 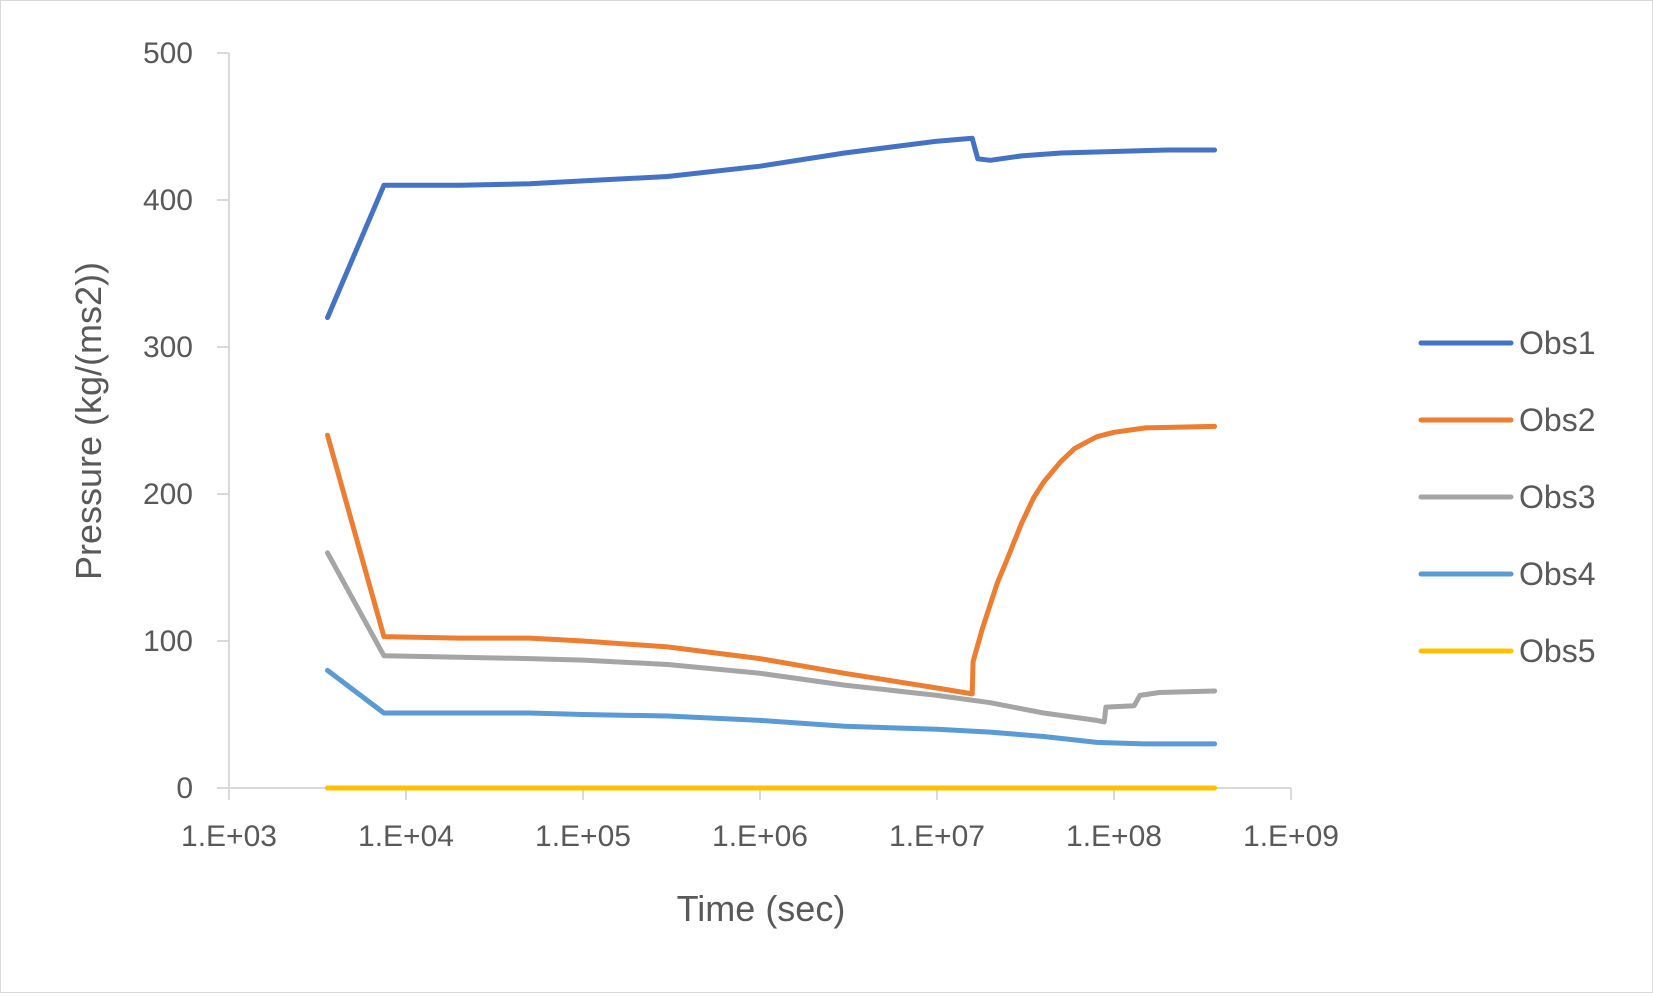 I want to click on y-tick-label: 0, so click(x=184, y=788).